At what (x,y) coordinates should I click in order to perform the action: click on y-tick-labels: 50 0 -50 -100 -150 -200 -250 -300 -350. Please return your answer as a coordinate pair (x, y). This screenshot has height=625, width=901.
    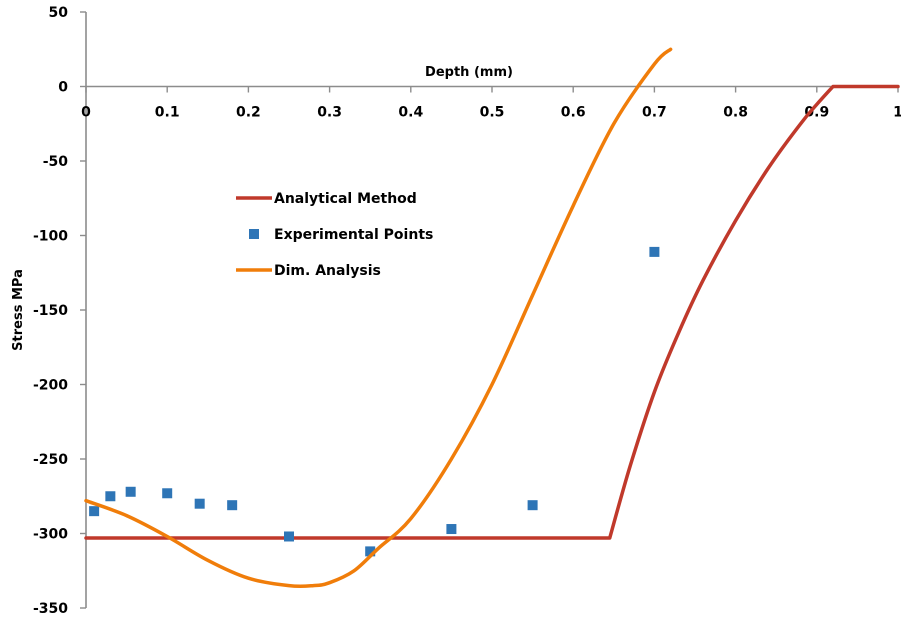
    Looking at the image, I should click on (59, 311).